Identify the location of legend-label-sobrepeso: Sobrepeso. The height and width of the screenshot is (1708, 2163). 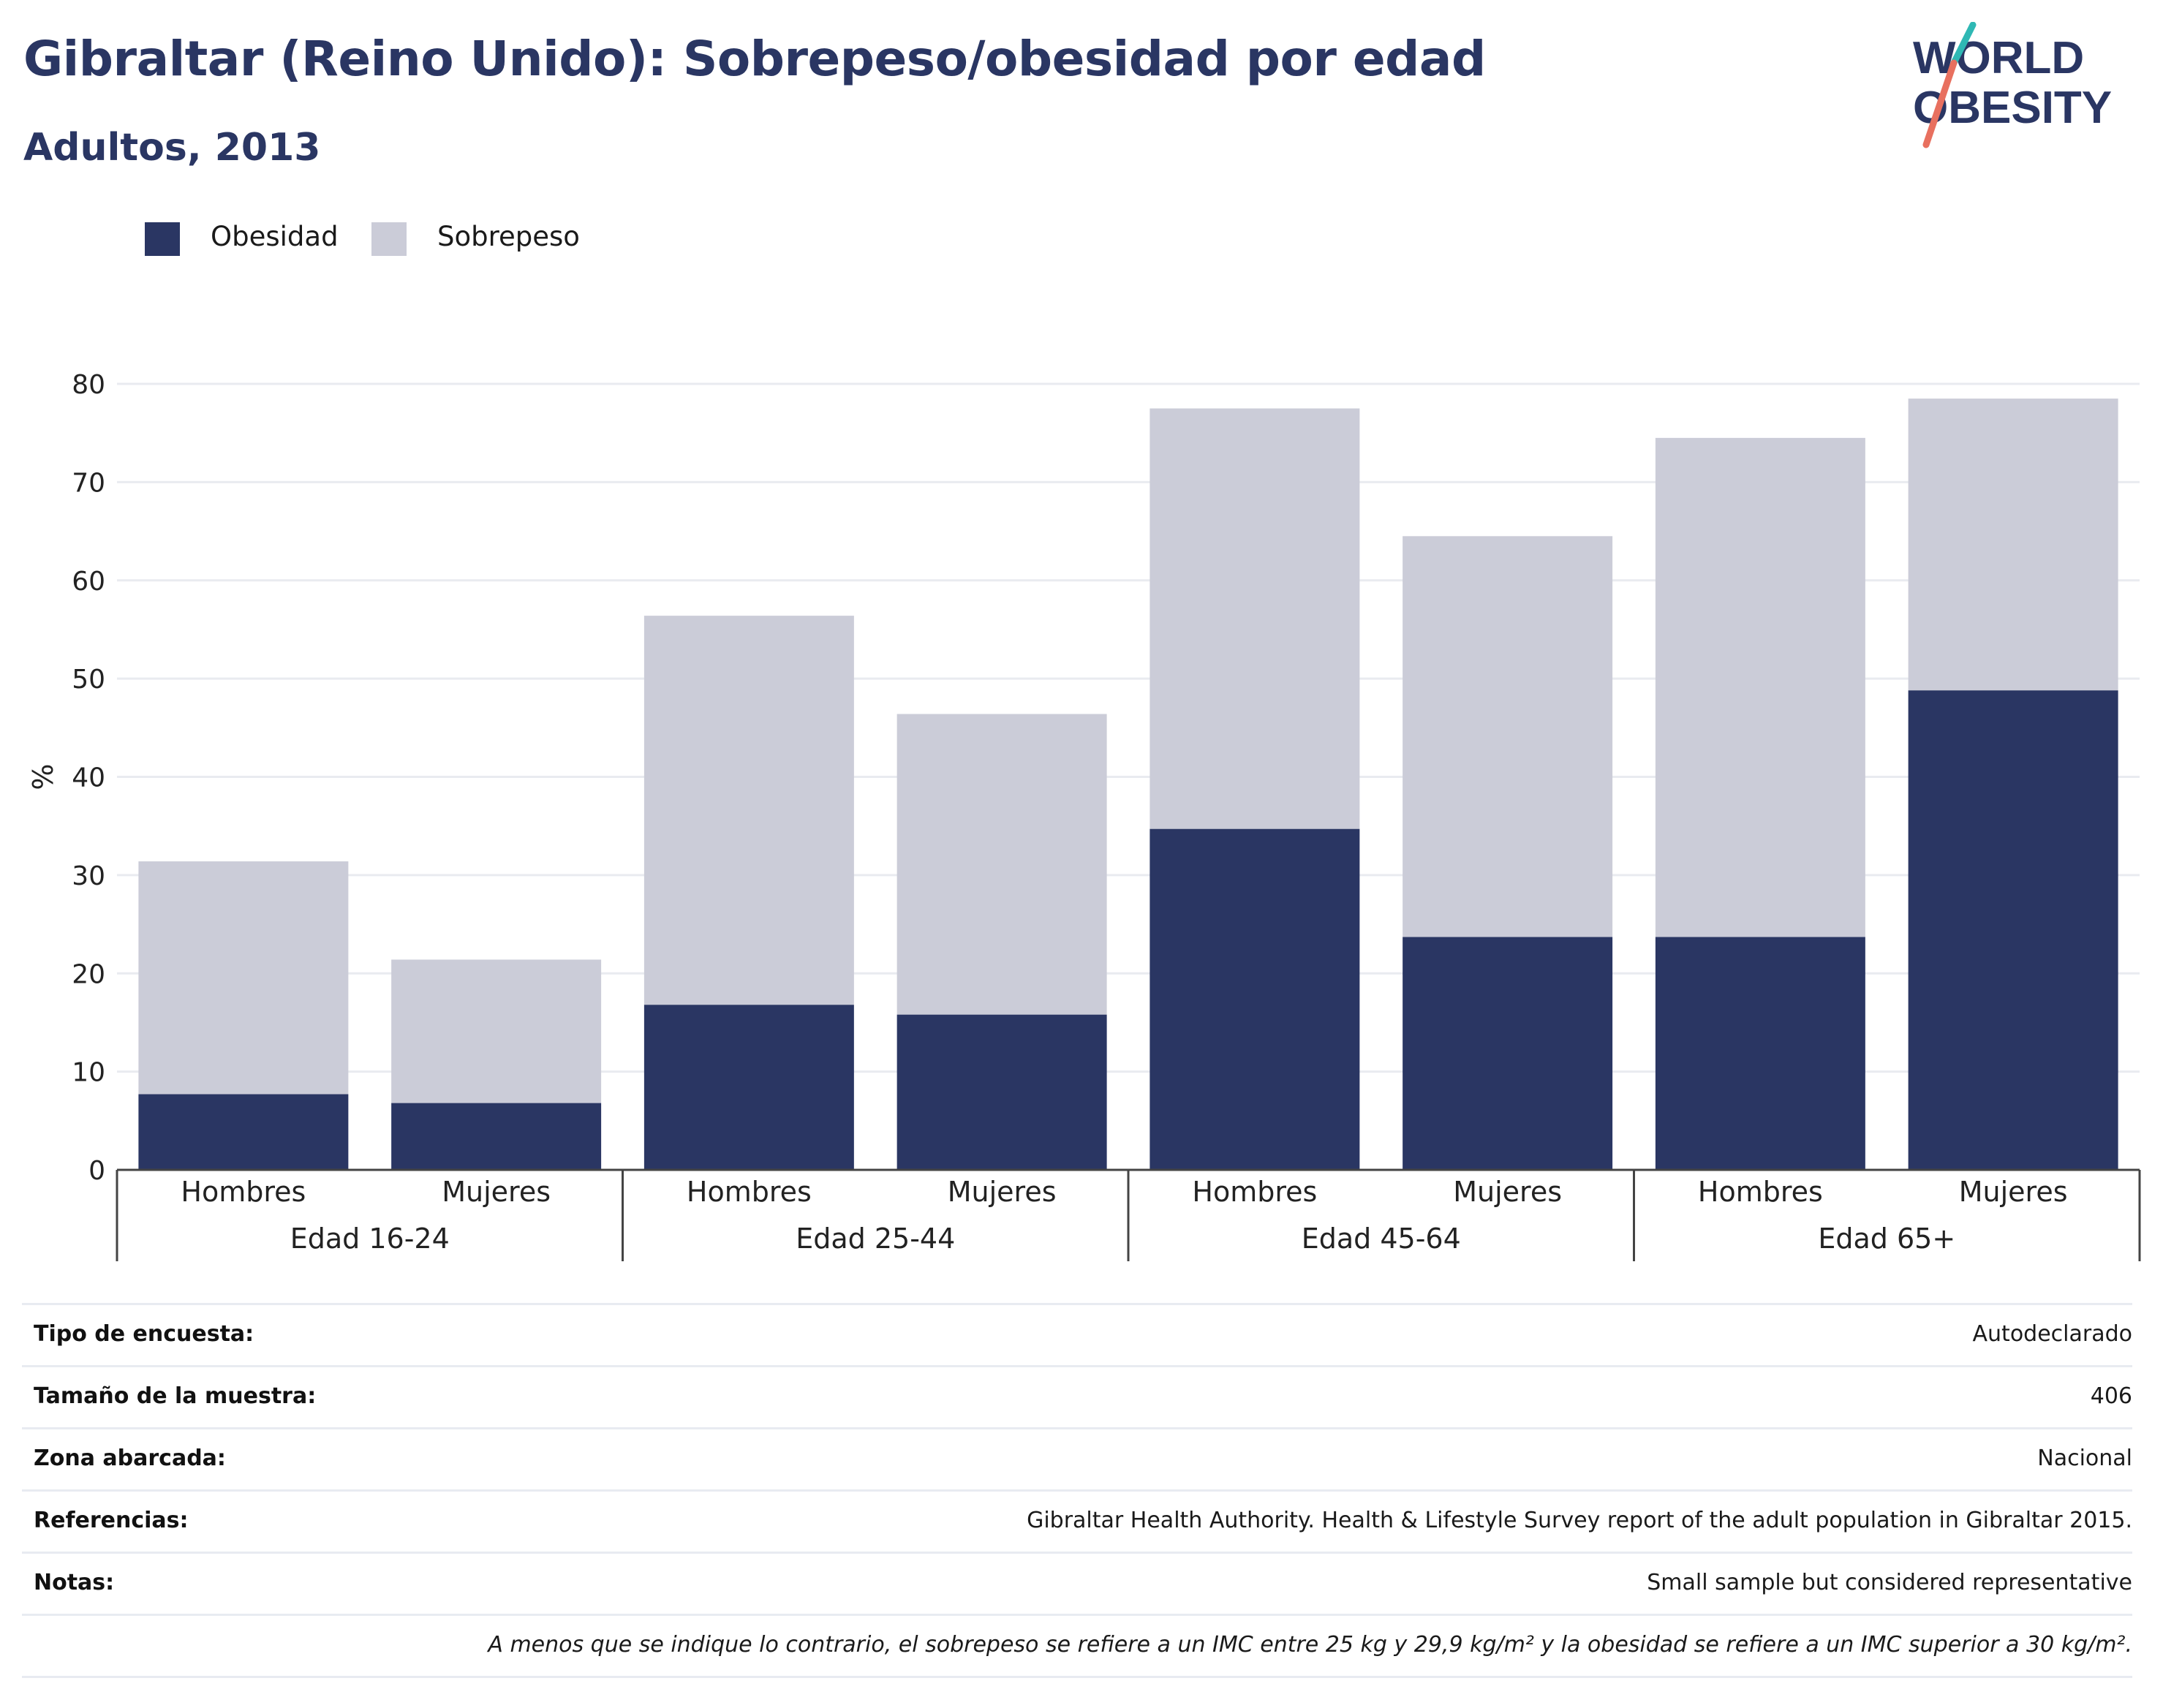
(509, 236).